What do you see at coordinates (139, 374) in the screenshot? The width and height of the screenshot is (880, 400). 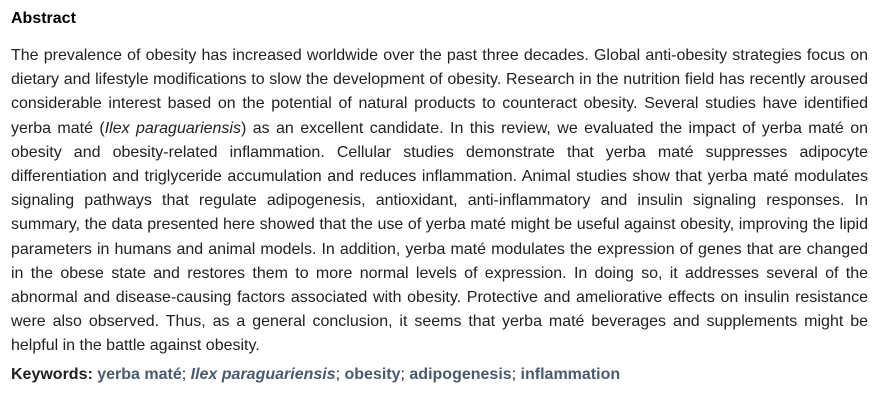 I see `keyword-link-yerba-mate: yerba maté` at bounding box center [139, 374].